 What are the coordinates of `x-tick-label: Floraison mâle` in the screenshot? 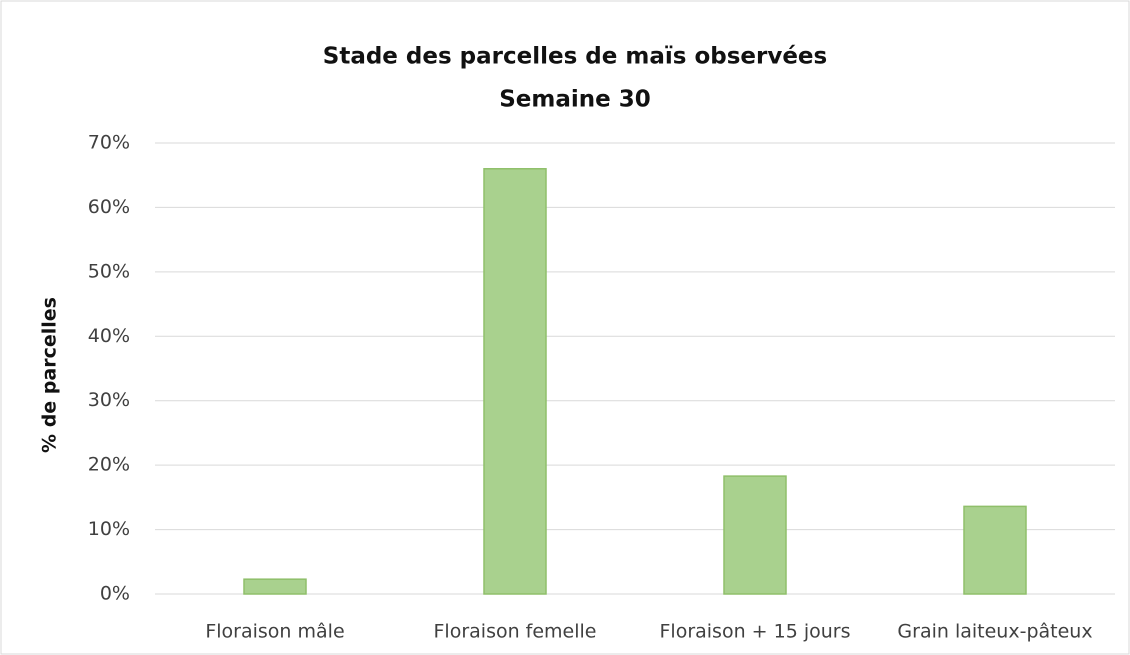 It's located at (274, 632).